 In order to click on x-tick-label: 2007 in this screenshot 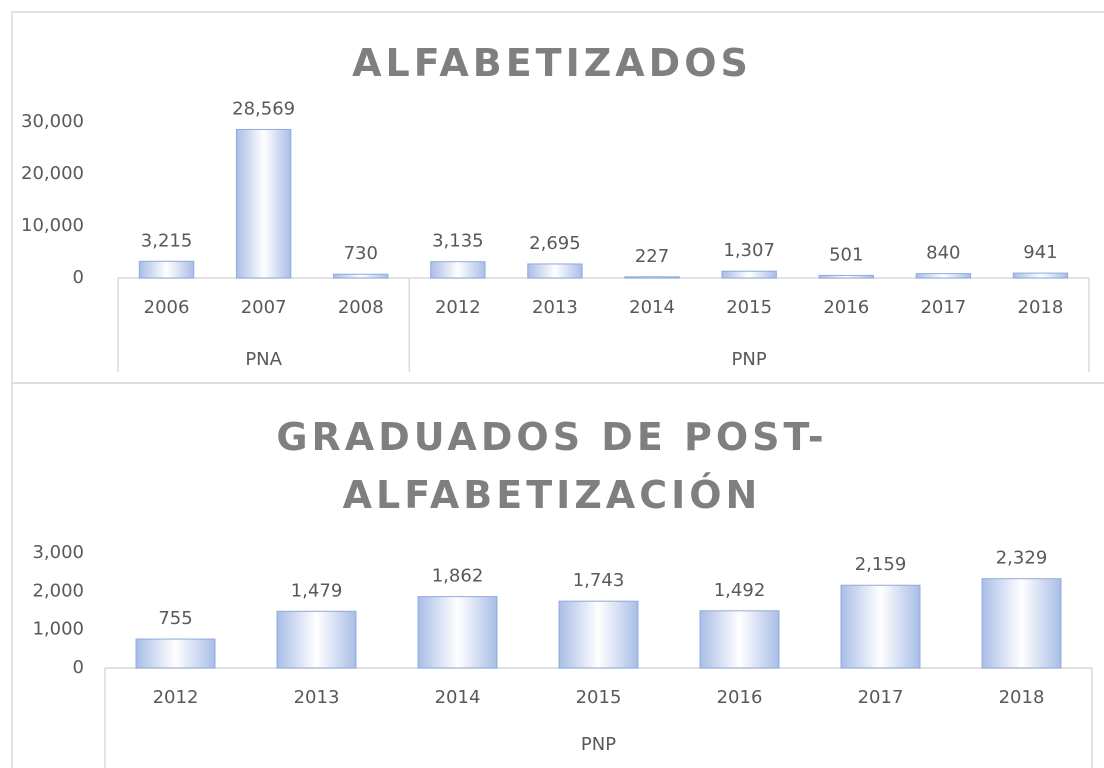, I will do `click(264, 307)`.